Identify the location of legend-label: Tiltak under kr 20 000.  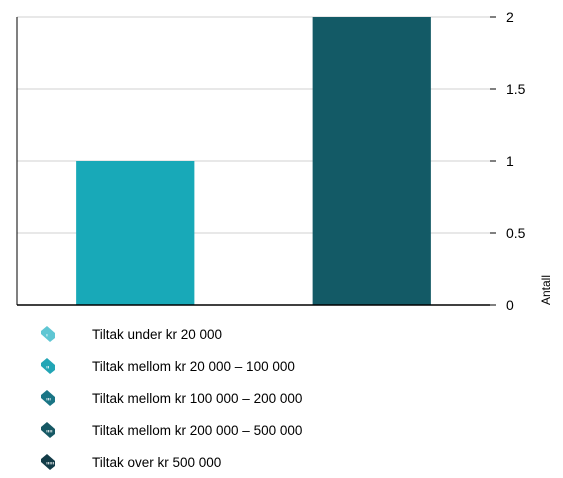
(157, 334).